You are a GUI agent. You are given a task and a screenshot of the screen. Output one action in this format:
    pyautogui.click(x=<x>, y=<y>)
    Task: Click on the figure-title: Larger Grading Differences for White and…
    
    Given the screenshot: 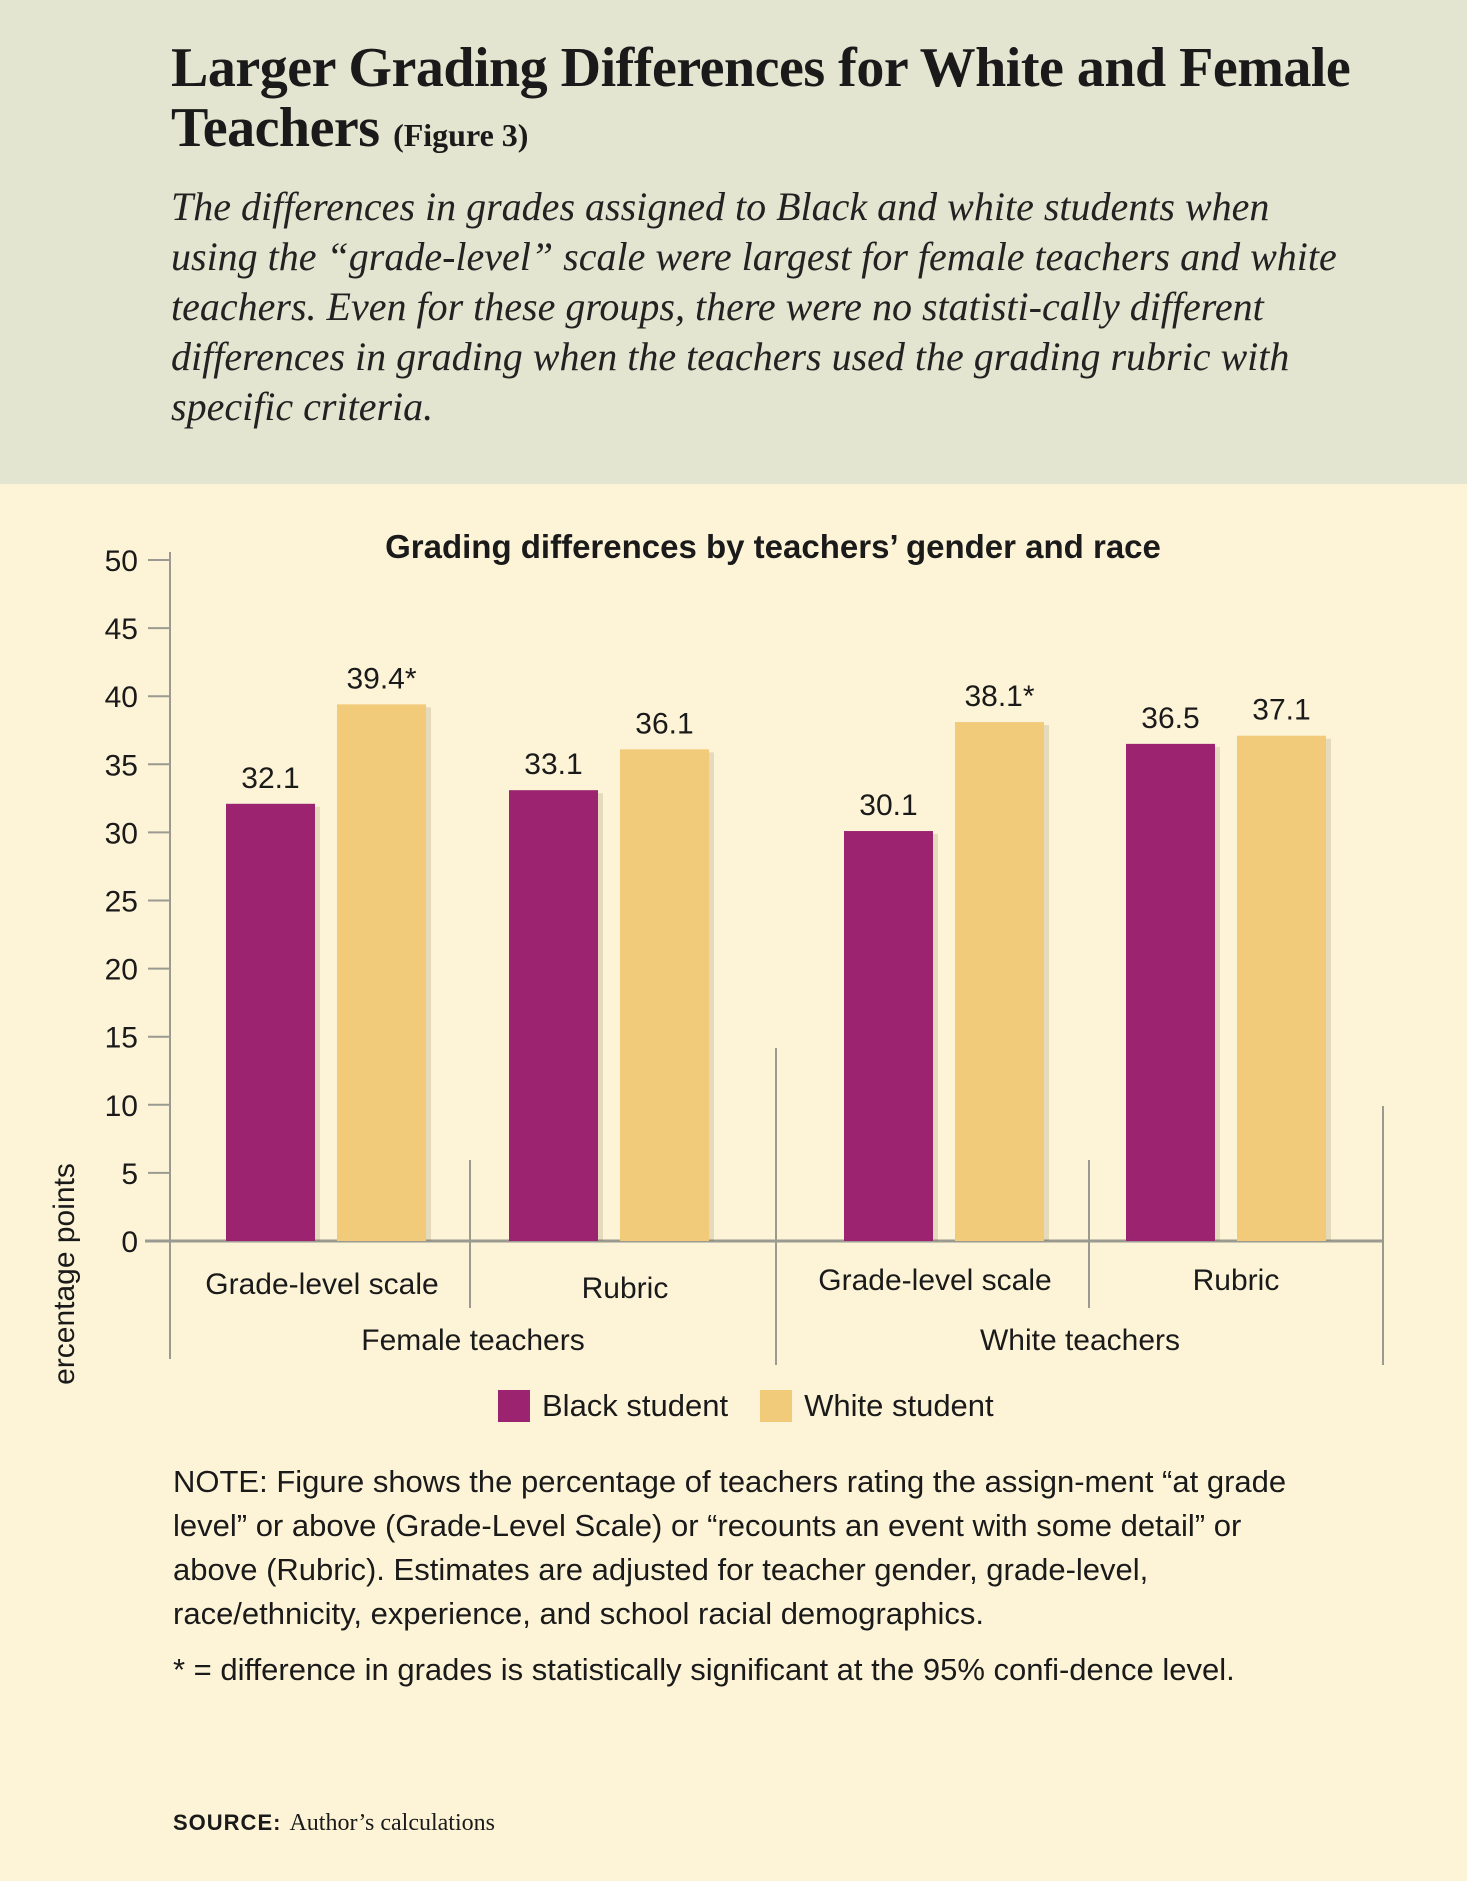 What is the action you would take?
    pyautogui.click(x=771, y=101)
    